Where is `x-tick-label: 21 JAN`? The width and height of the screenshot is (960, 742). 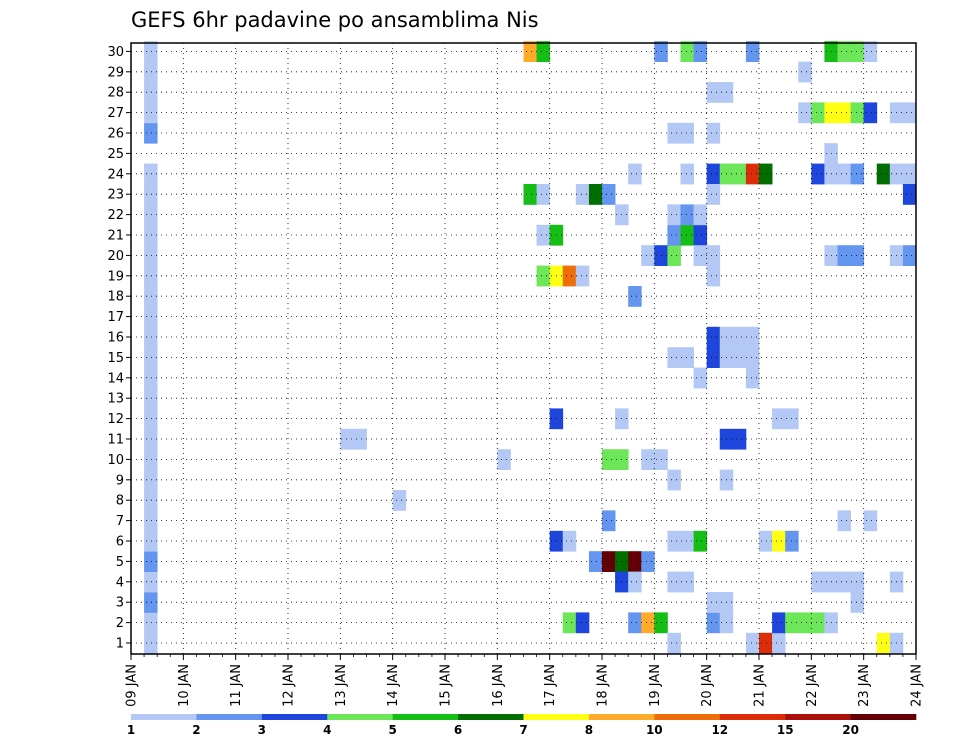
x-tick-label: 21 JAN is located at coordinates (760, 685).